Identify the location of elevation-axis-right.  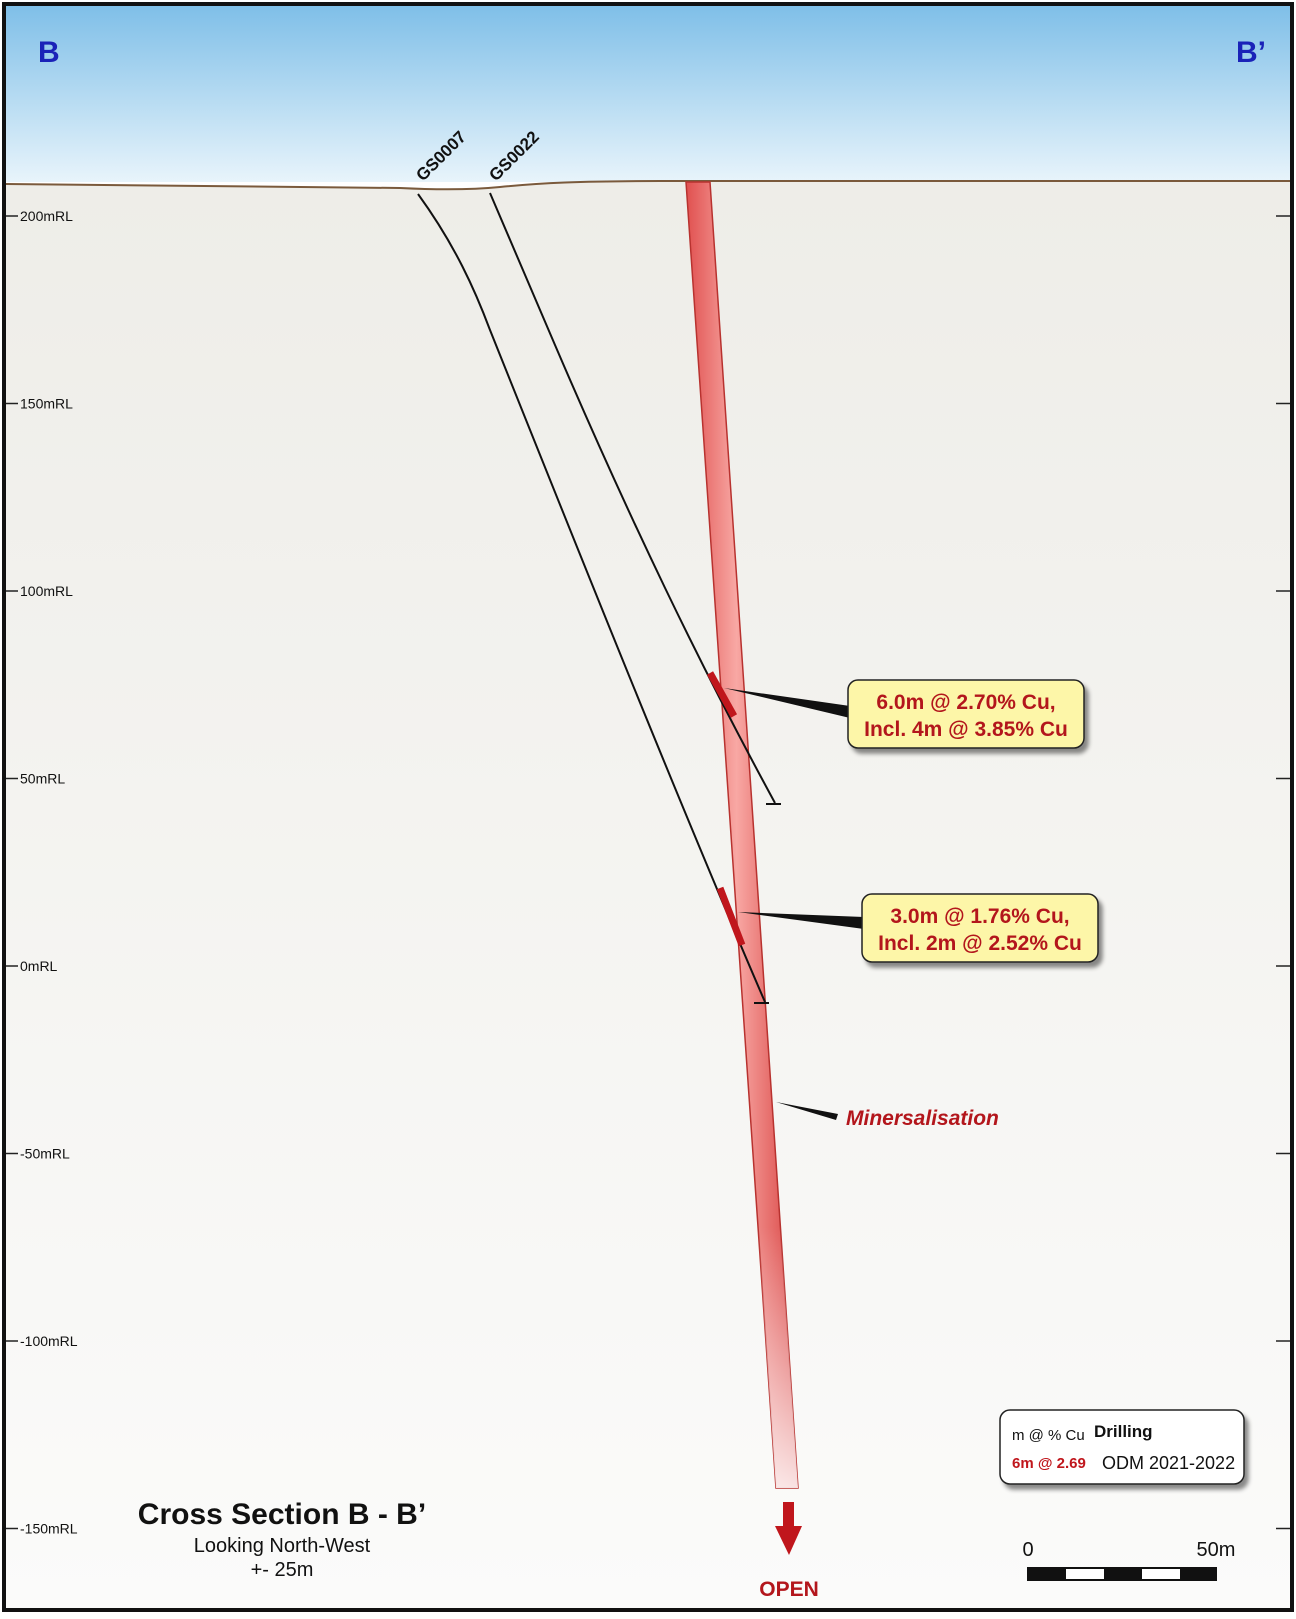
(1283, 872).